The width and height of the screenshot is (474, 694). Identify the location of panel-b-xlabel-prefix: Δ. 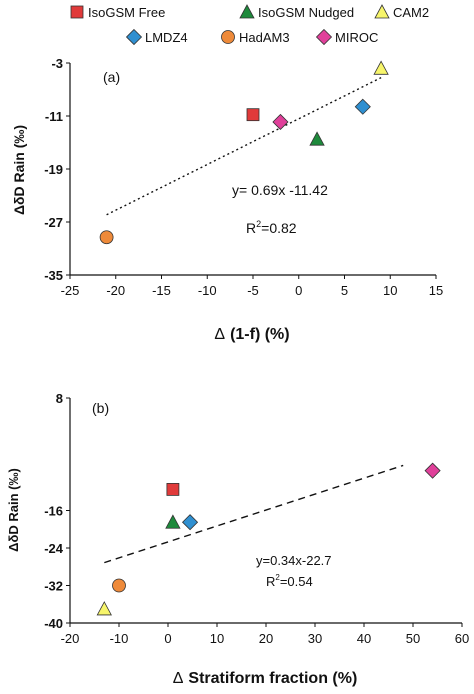
(178, 678).